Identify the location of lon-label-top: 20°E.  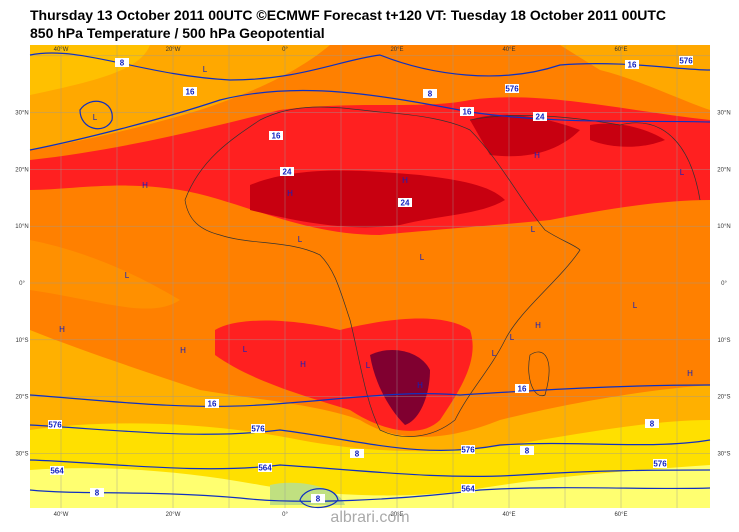
(396, 50).